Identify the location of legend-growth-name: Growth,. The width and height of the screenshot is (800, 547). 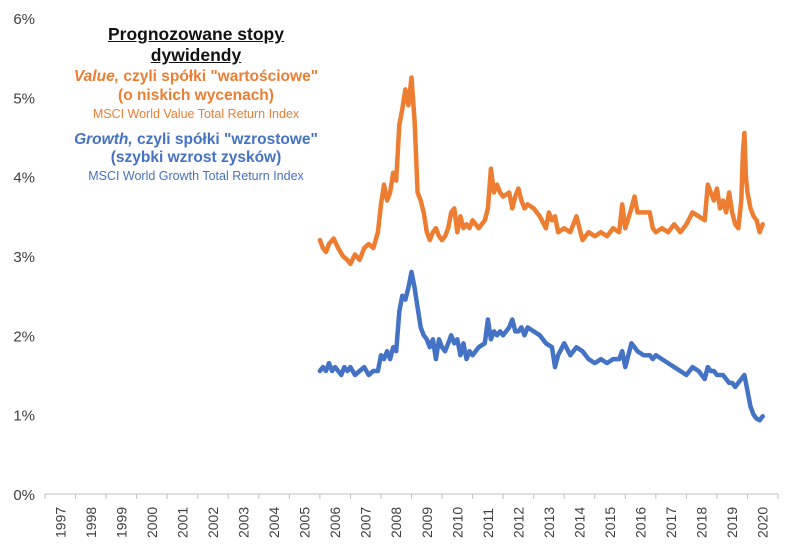
(103, 139).